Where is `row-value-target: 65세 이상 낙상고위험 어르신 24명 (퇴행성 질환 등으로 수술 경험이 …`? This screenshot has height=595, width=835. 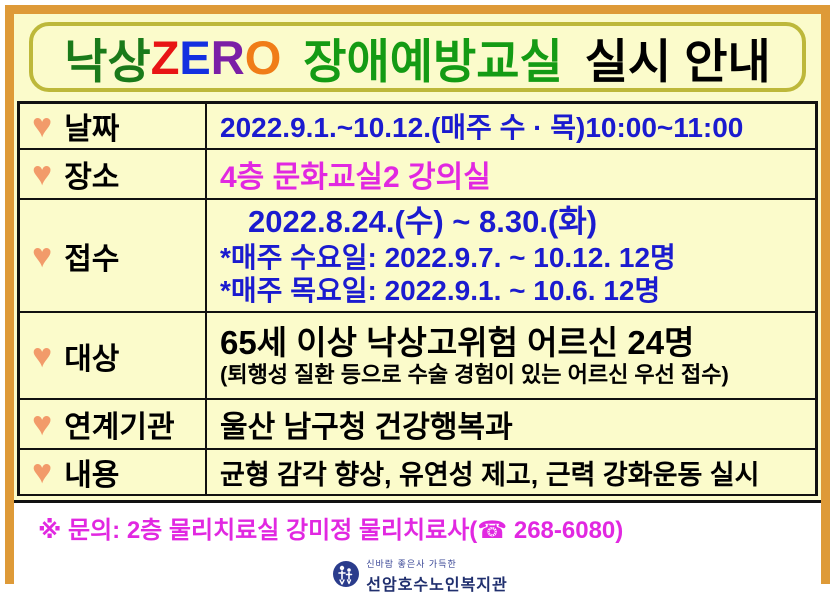
row-value-target: 65세 이상 낙상고위험 어르신 24명 (퇴행성 질환 등으로 수술 경험이 … is located at coordinates (511, 355).